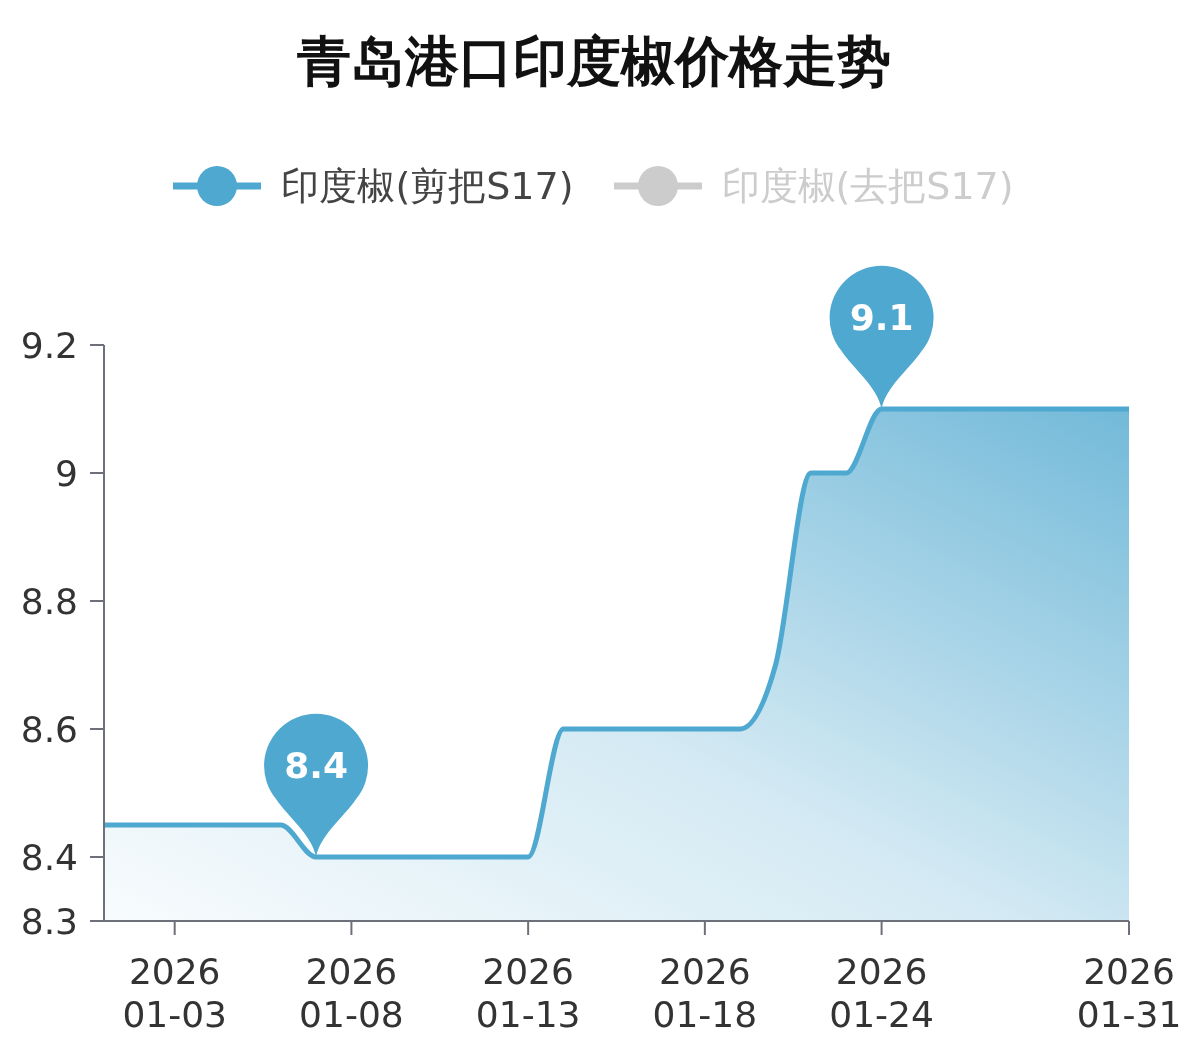 The height and width of the screenshot is (1056, 1187). Describe the element at coordinates (49, 857) in the screenshot. I see `y-tick-label: 8.4` at that location.